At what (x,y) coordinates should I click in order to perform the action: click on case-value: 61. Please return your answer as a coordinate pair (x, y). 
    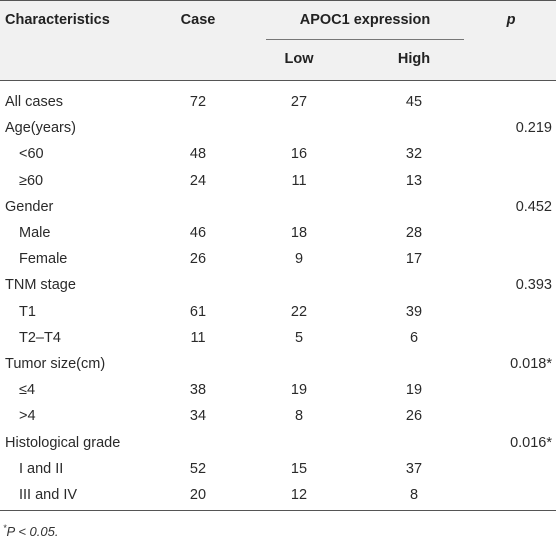
    Looking at the image, I should click on (198, 311).